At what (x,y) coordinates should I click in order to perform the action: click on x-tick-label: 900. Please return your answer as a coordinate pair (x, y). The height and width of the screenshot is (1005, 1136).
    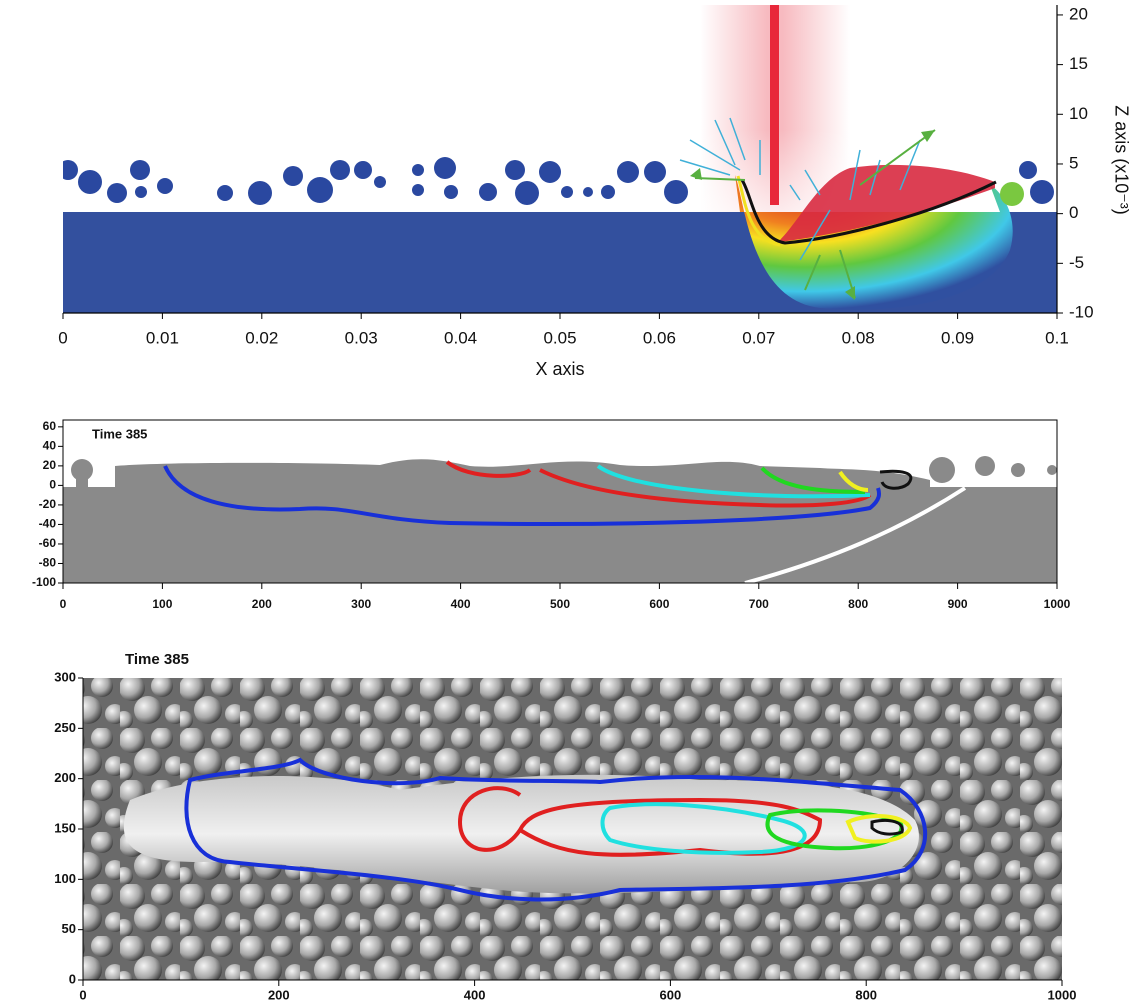
    Looking at the image, I should click on (958, 604).